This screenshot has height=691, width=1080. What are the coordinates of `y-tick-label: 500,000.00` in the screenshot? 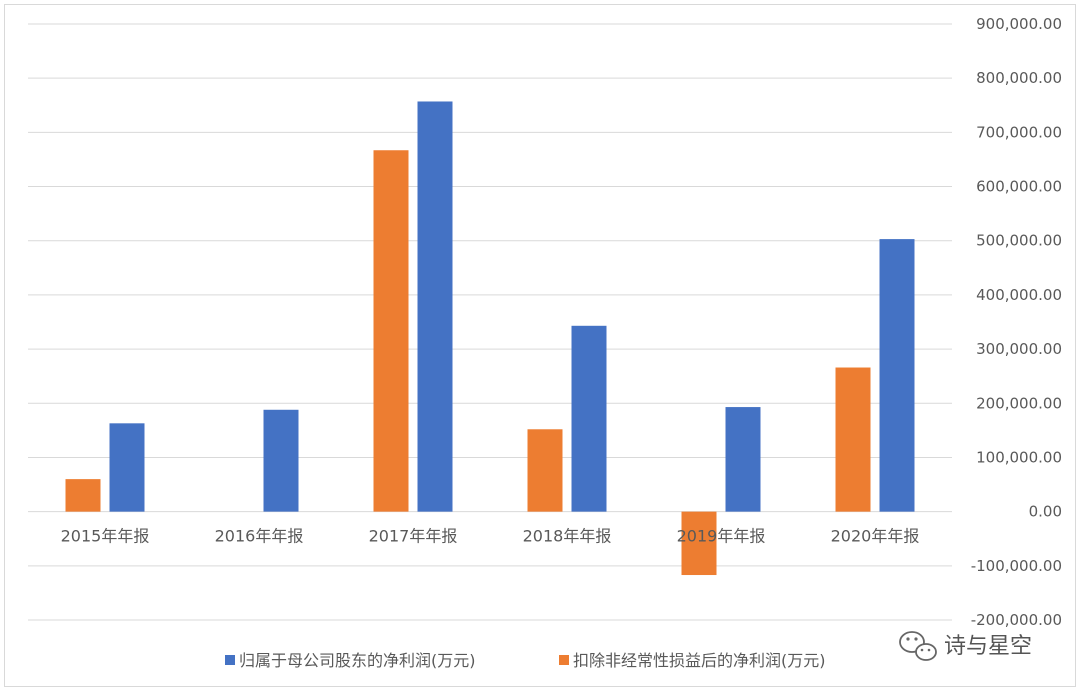 It's located at (1019, 241).